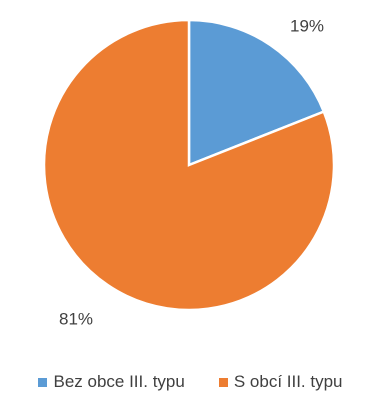 The image size is (381, 400). I want to click on legend-item-s-obci: S obcí III. typu, so click(280, 382).